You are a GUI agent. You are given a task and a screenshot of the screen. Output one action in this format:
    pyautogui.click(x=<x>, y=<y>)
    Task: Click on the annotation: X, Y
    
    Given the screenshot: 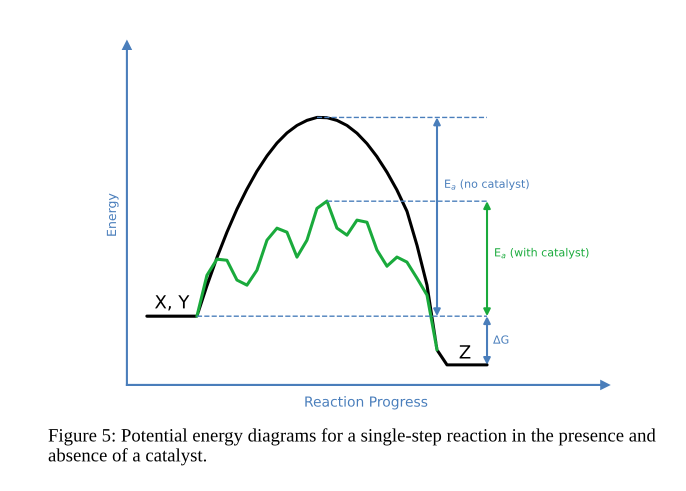 What is the action you would take?
    pyautogui.click(x=172, y=303)
    